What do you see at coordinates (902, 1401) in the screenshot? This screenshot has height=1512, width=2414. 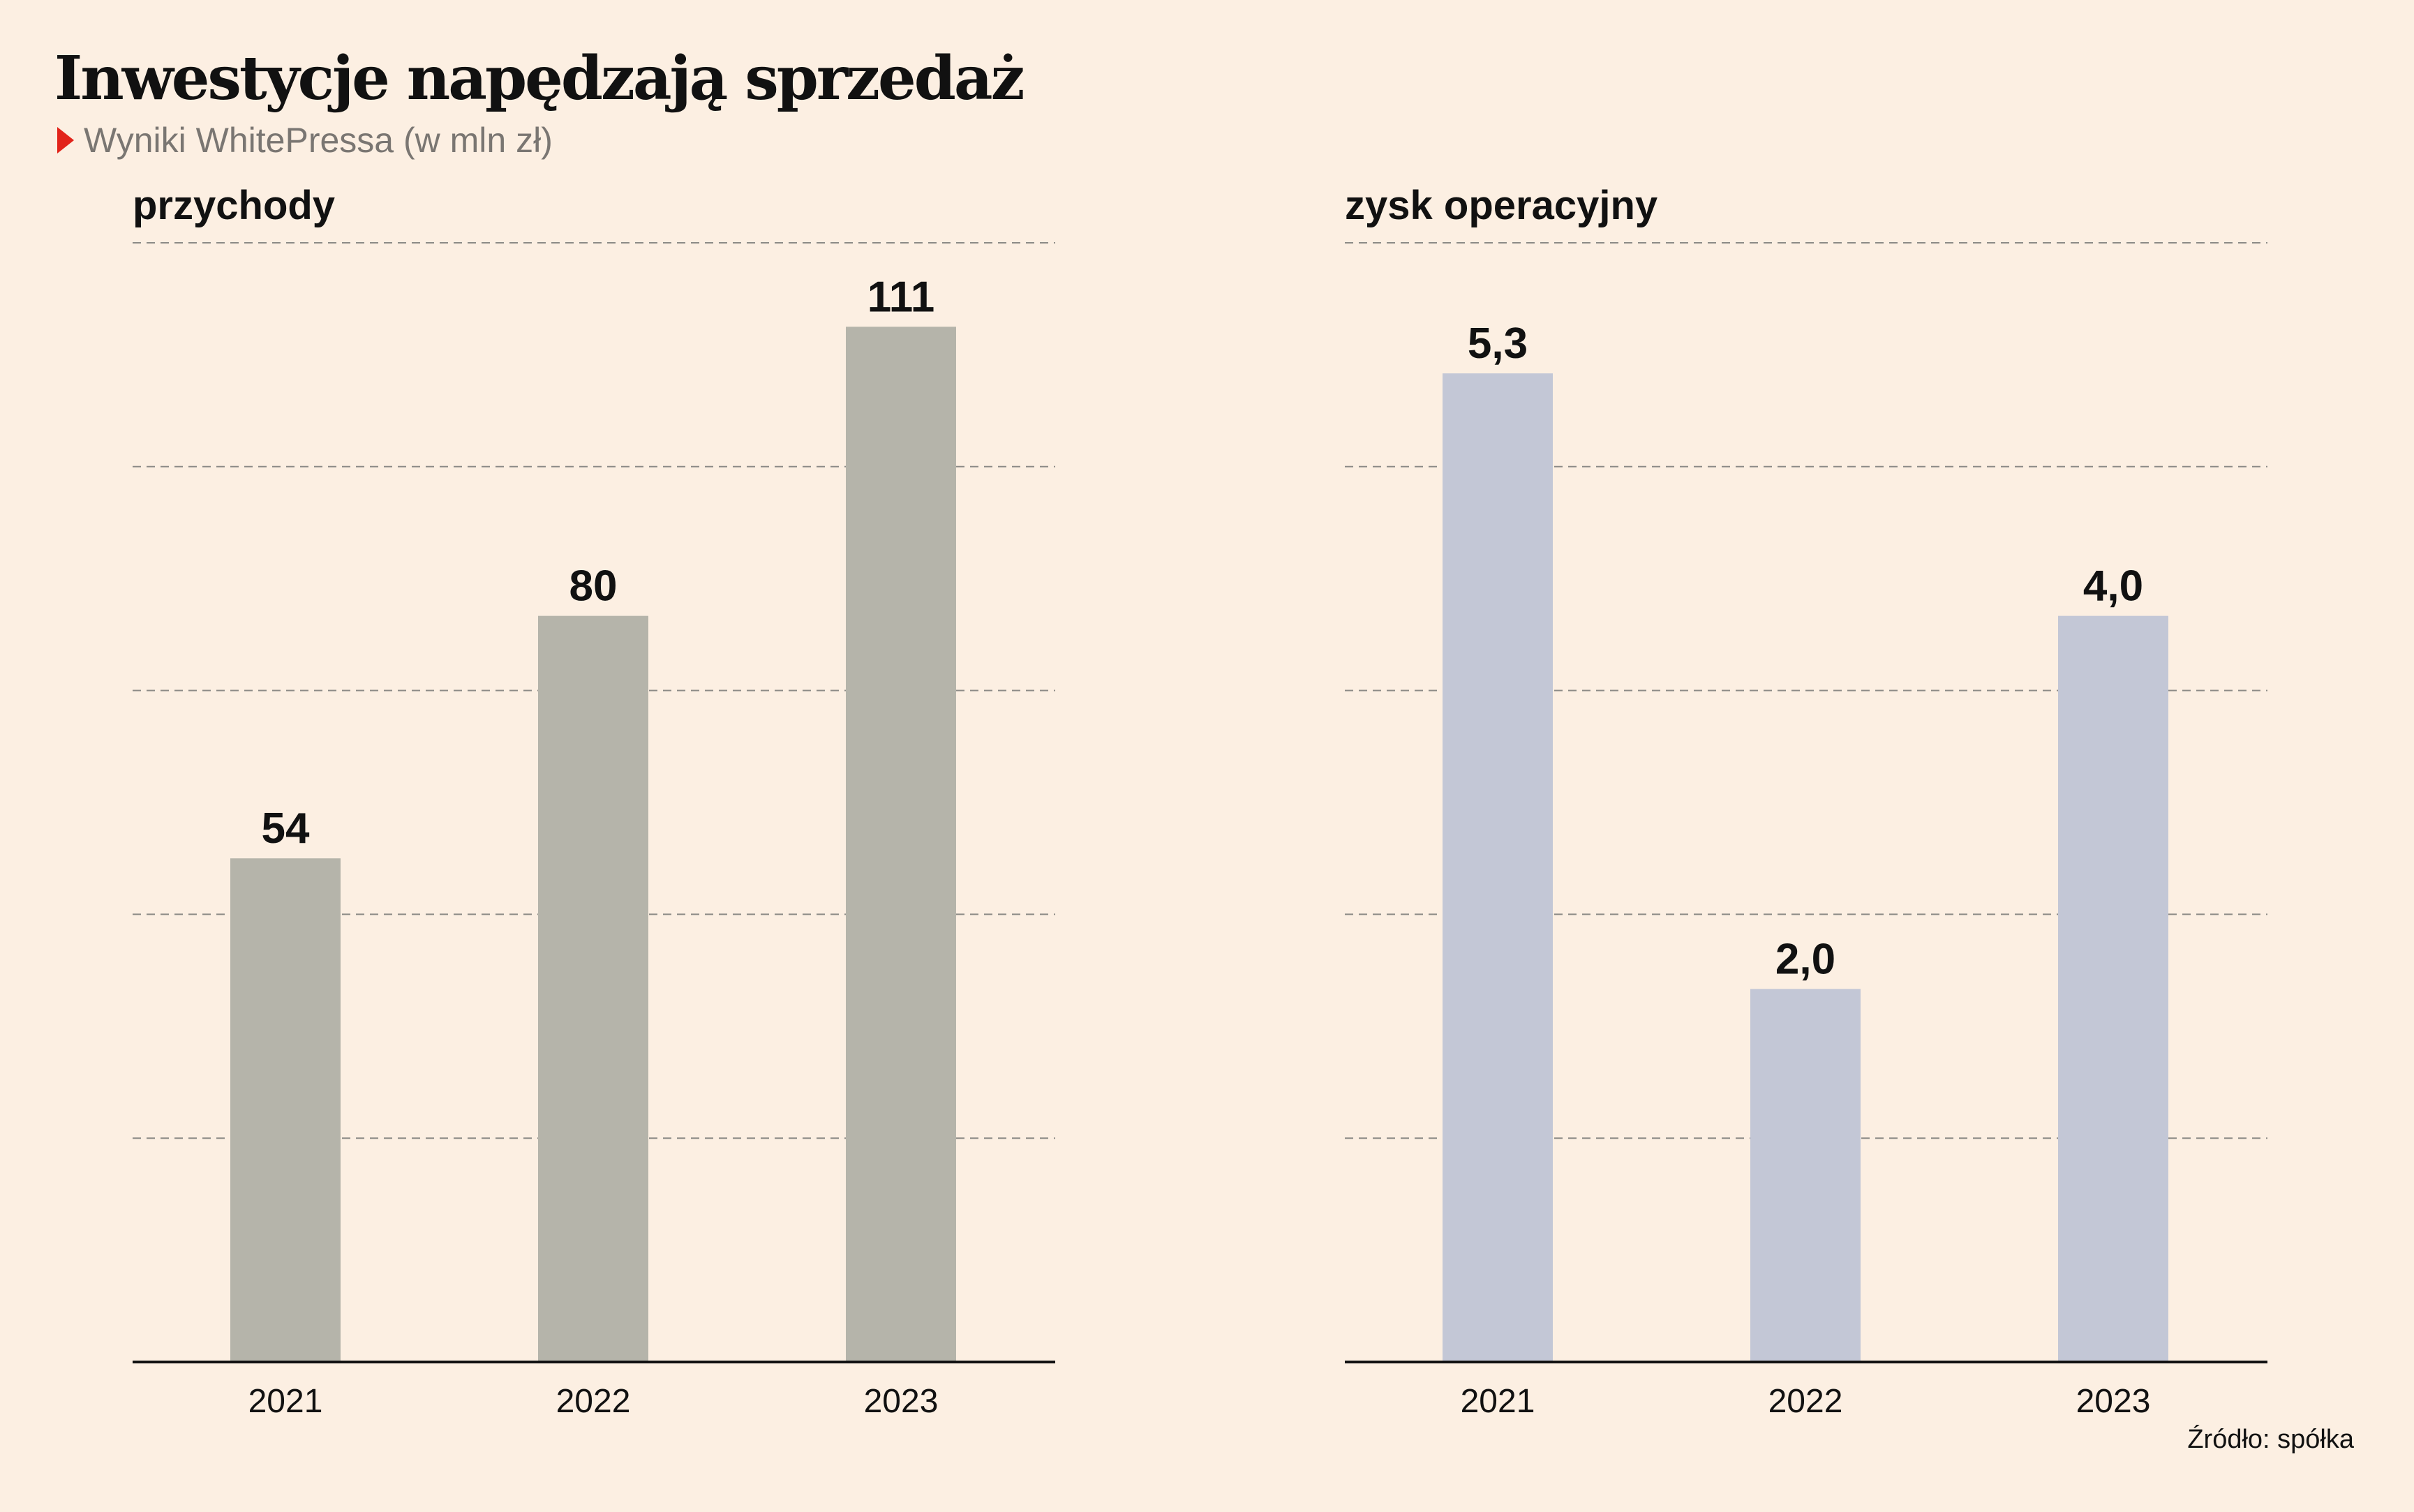 I see `tick-label-revenue-2023: 2023` at bounding box center [902, 1401].